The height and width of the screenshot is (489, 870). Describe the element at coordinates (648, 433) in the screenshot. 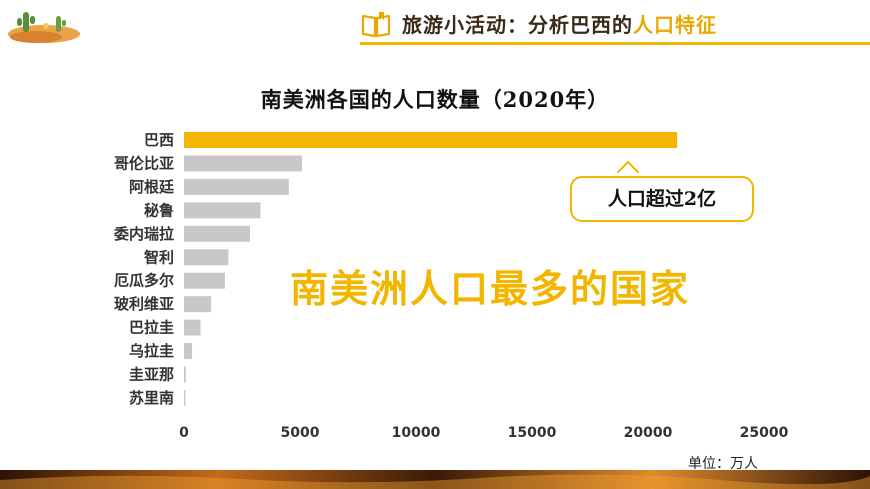

I see `x-tick-label: 20000` at that location.